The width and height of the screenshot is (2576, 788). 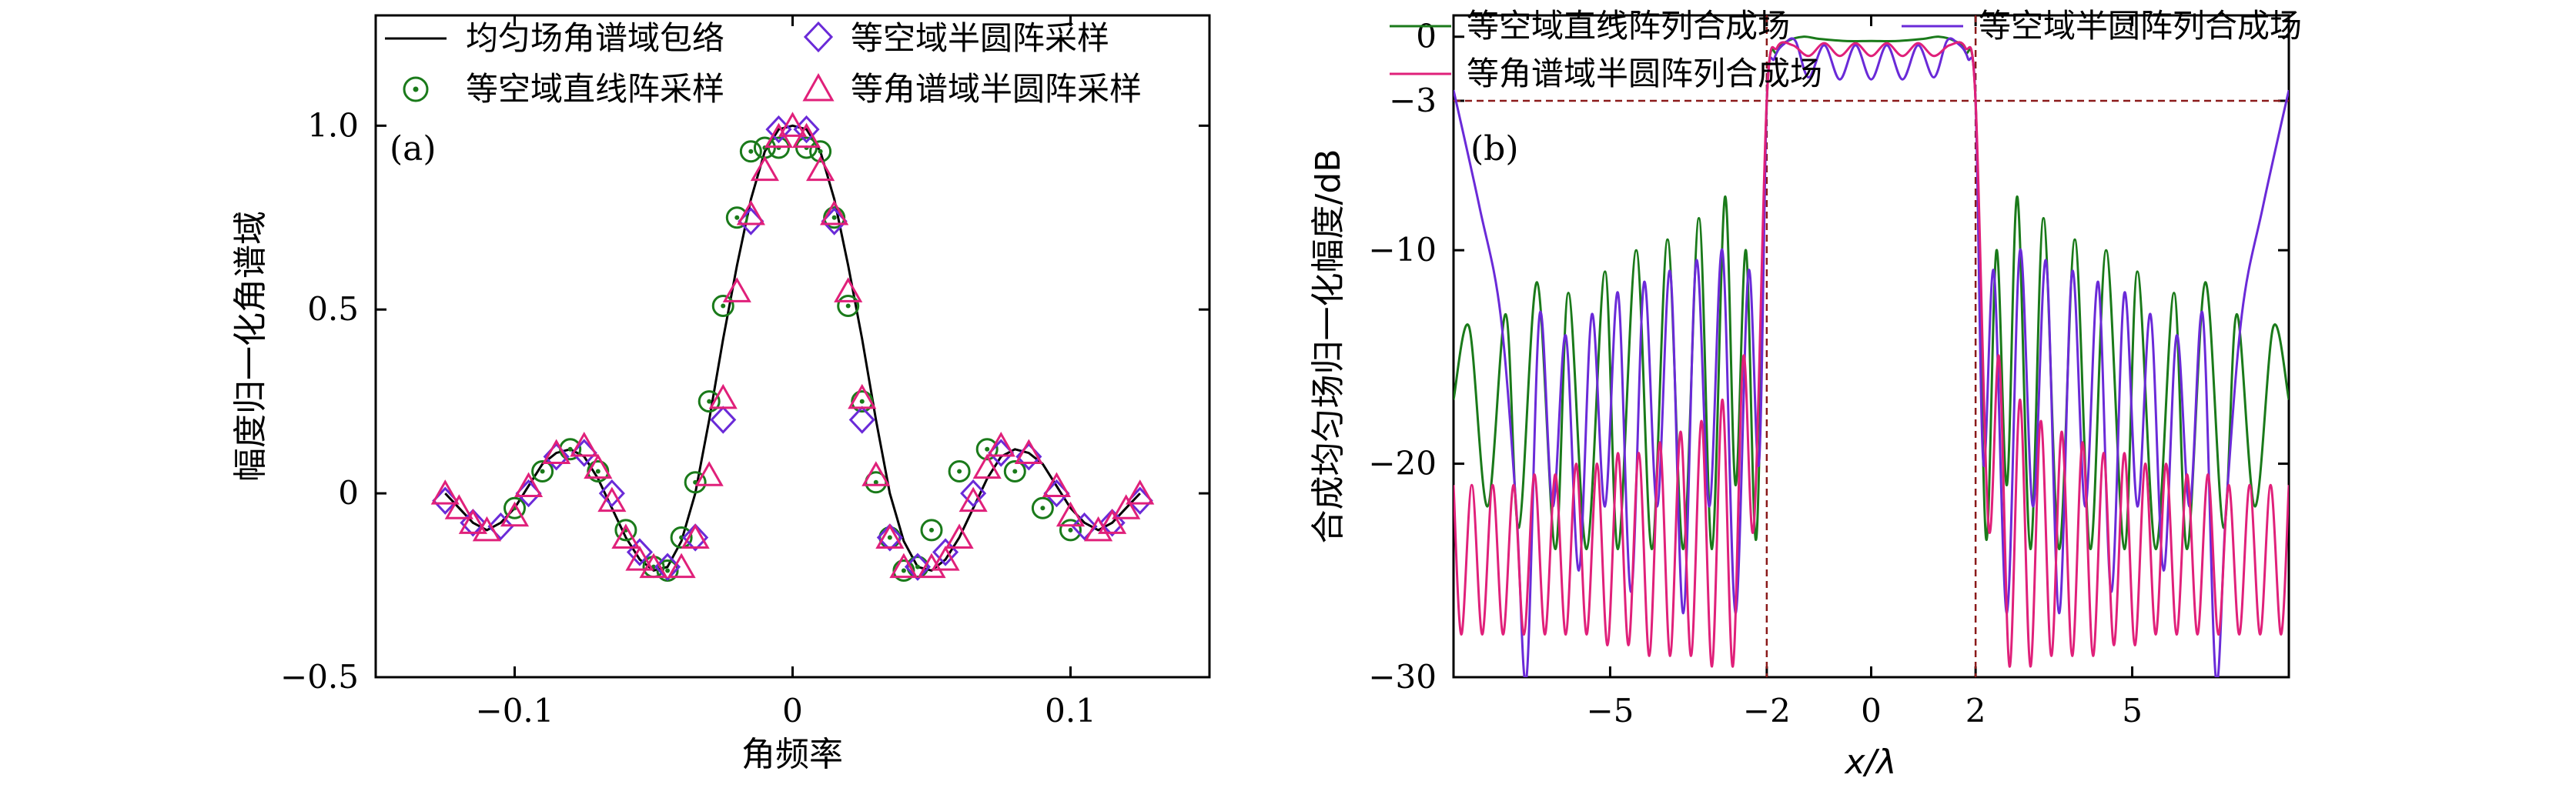 What do you see at coordinates (1976, 711) in the screenshot?
I see `x-tick-label: 2` at bounding box center [1976, 711].